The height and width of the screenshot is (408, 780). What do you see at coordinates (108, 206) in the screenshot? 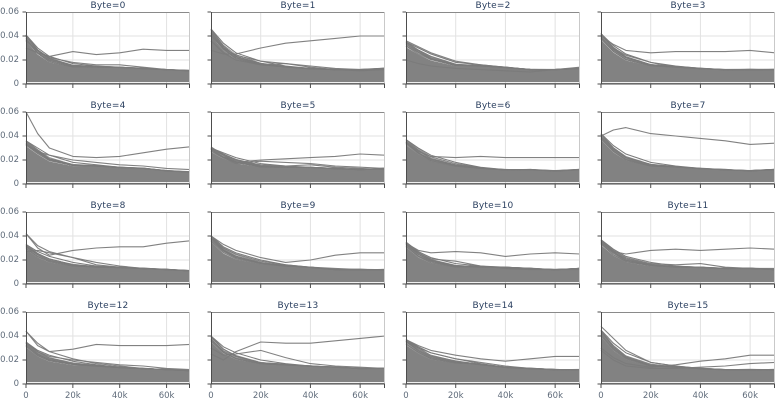
I see `subplot-title: Byte=8` at bounding box center [108, 206].